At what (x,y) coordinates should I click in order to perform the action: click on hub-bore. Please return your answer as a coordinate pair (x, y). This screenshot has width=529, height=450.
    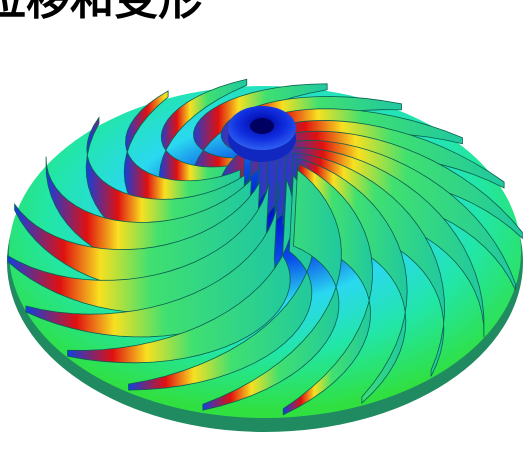
    Looking at the image, I should click on (262, 126).